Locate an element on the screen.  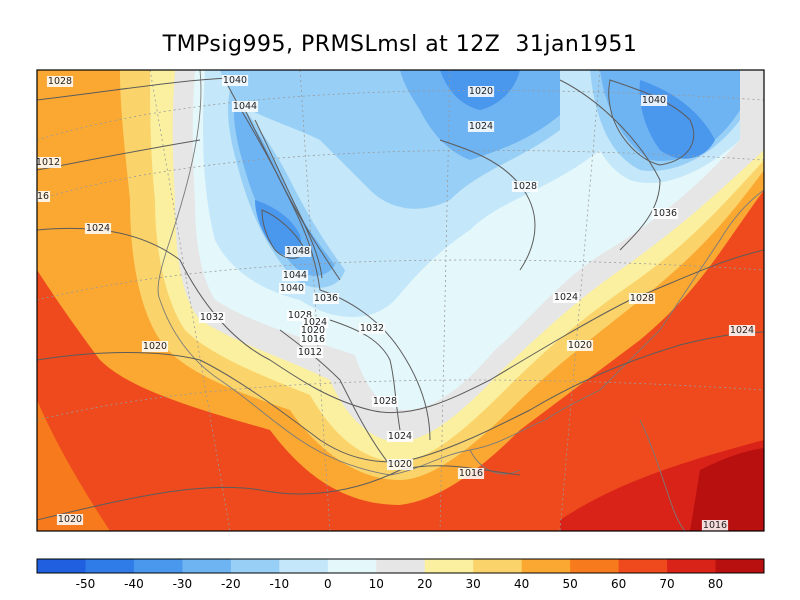
legend-tick-label: 20 is located at coordinates (424, 584).